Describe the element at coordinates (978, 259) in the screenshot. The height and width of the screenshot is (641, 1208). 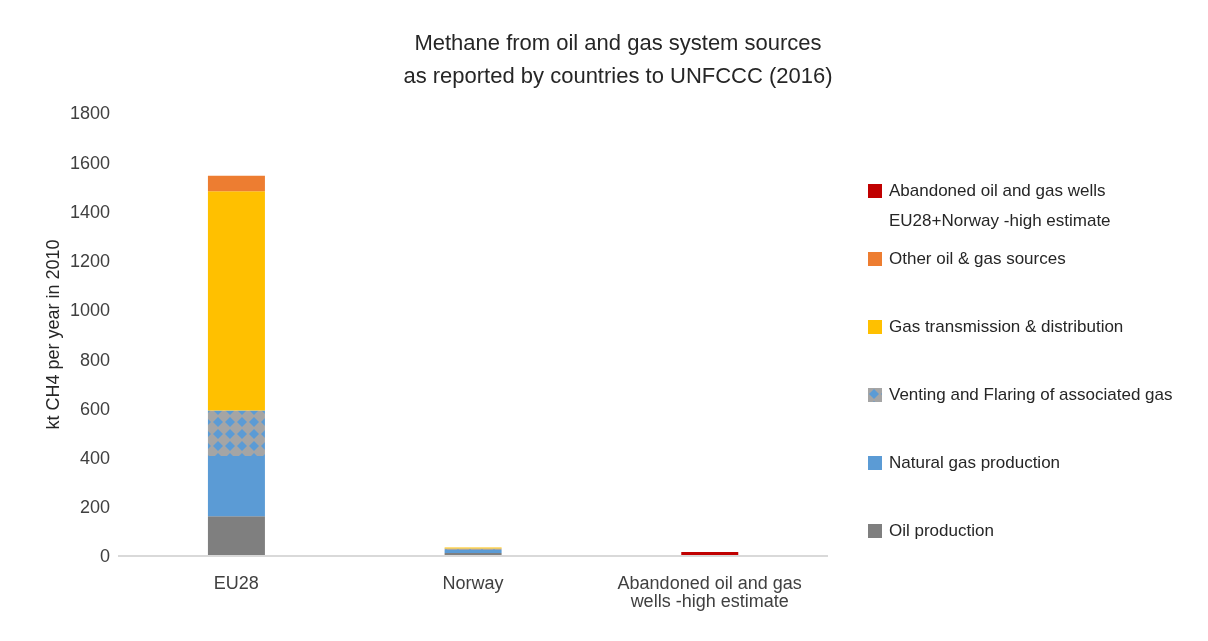
I see `legend-label: Other oil & gas sources` at that location.